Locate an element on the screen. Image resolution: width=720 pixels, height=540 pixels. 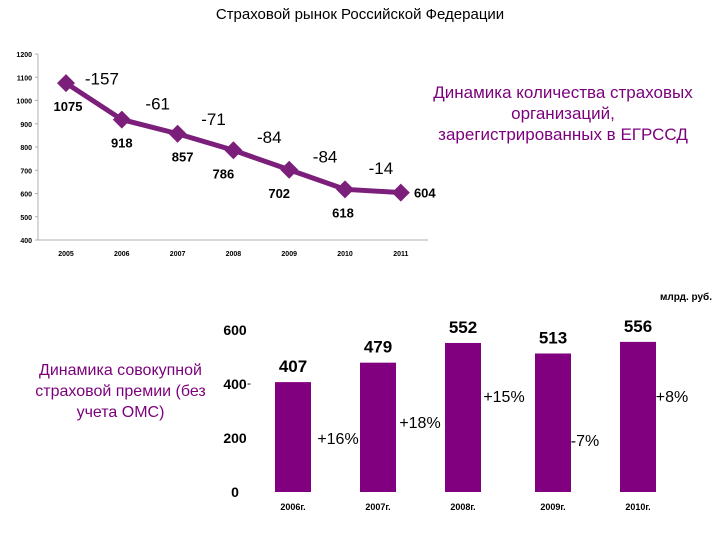
page-title: Страховой рынок Российской Федерации is located at coordinates (360, 14).